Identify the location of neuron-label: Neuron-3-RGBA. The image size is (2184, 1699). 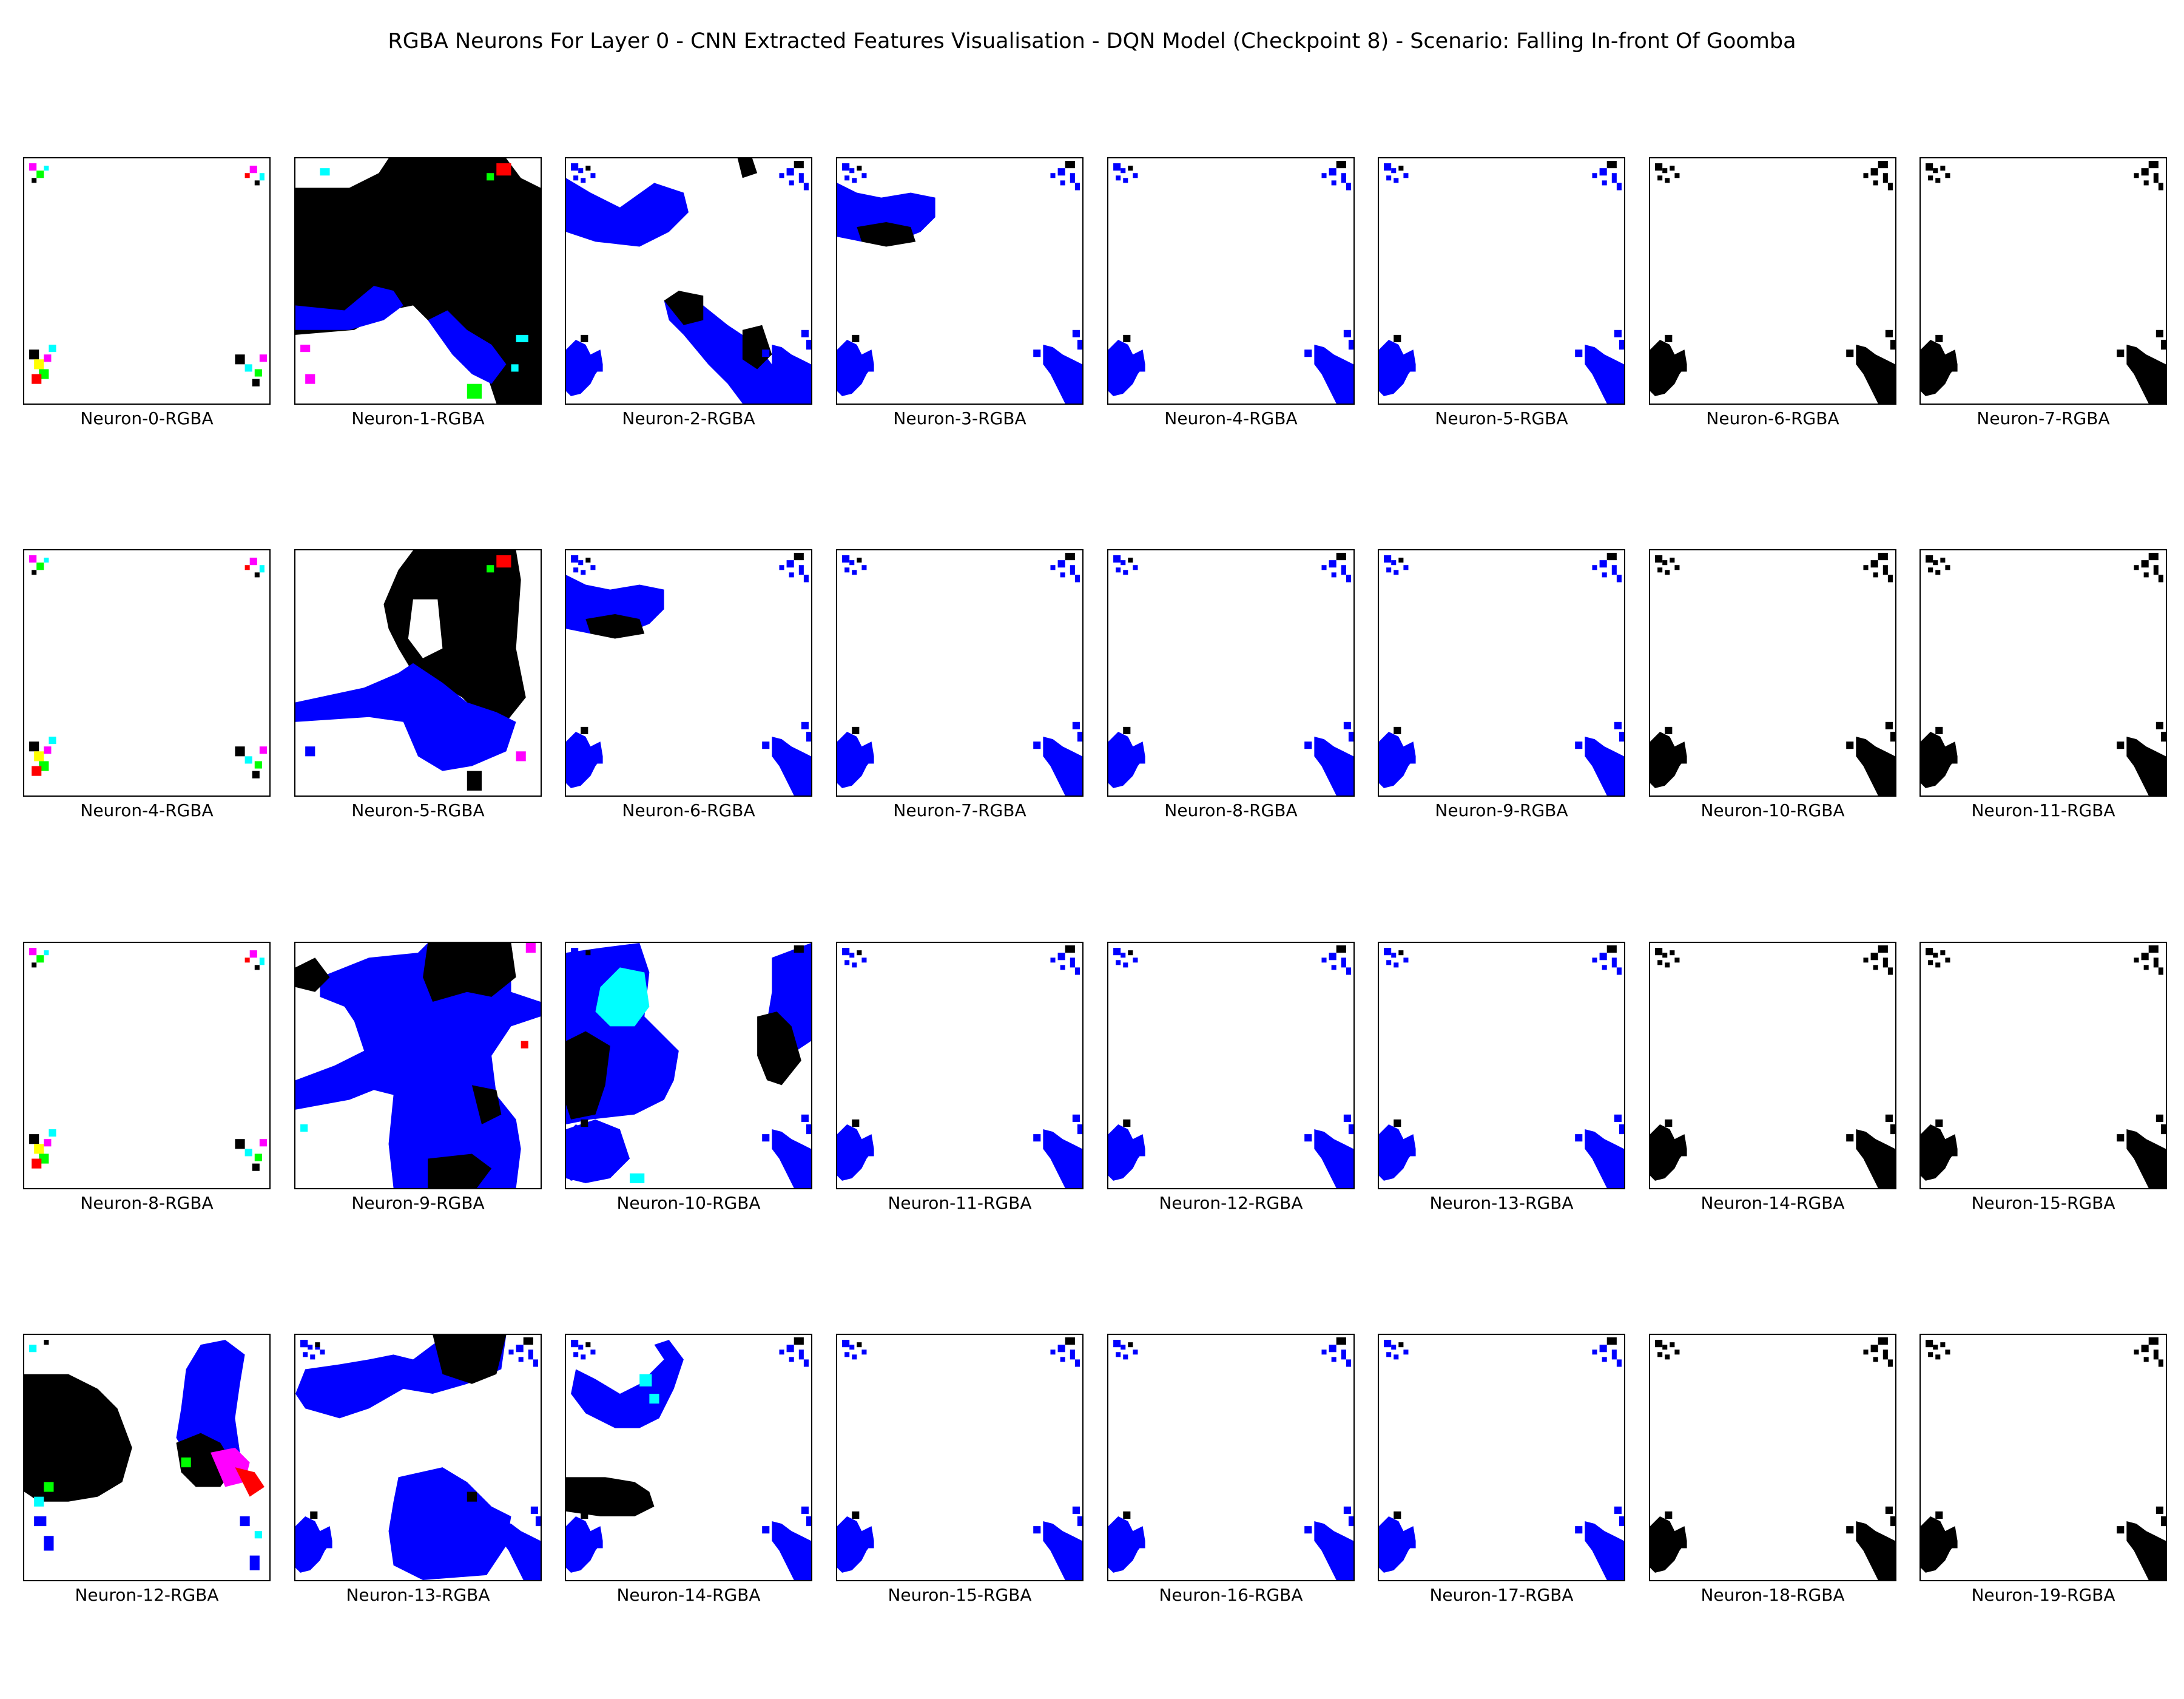
(959, 418).